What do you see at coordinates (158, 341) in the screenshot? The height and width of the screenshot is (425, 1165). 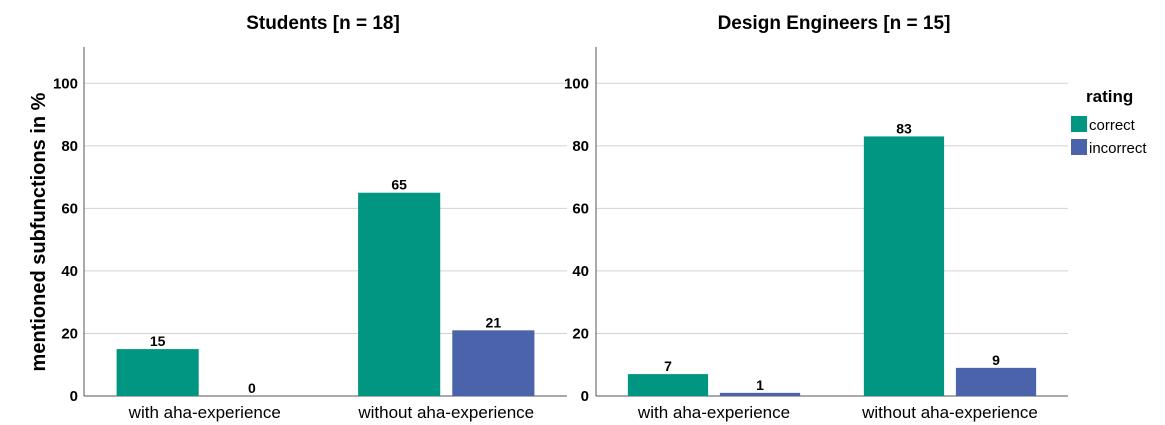 I see `data-label: 15` at bounding box center [158, 341].